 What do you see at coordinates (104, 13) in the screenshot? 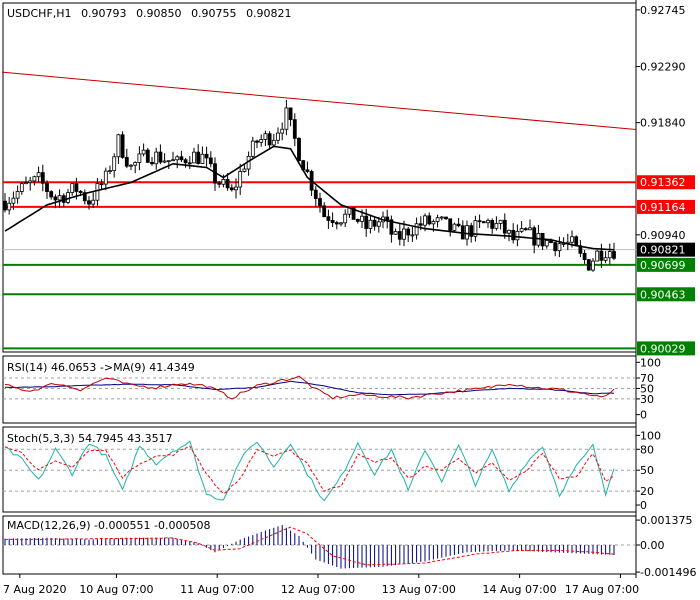
I see `open-value: 0.90793` at bounding box center [104, 13].